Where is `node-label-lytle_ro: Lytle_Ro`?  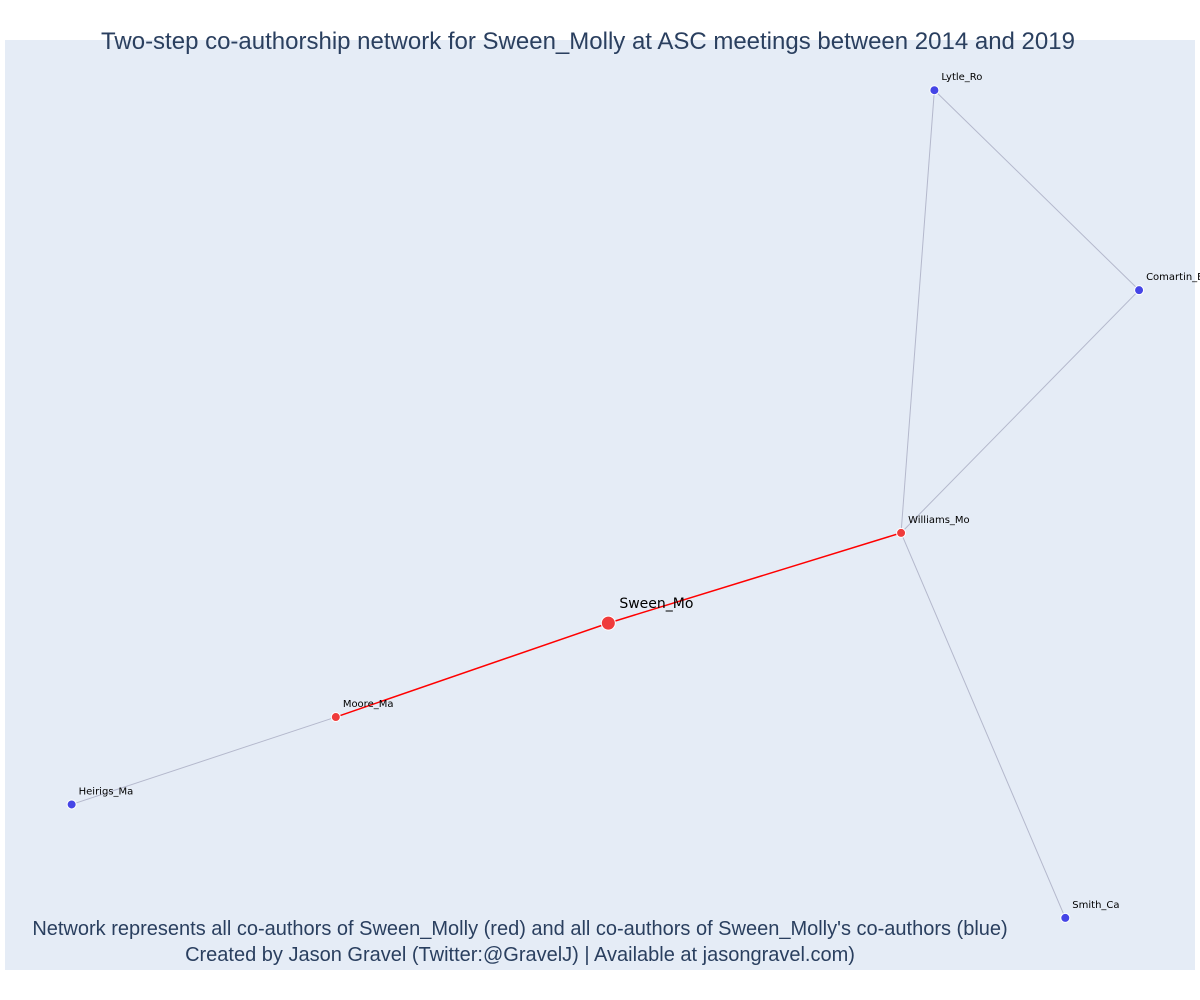 node-label-lytle_ro: Lytle_Ro is located at coordinates (961, 77).